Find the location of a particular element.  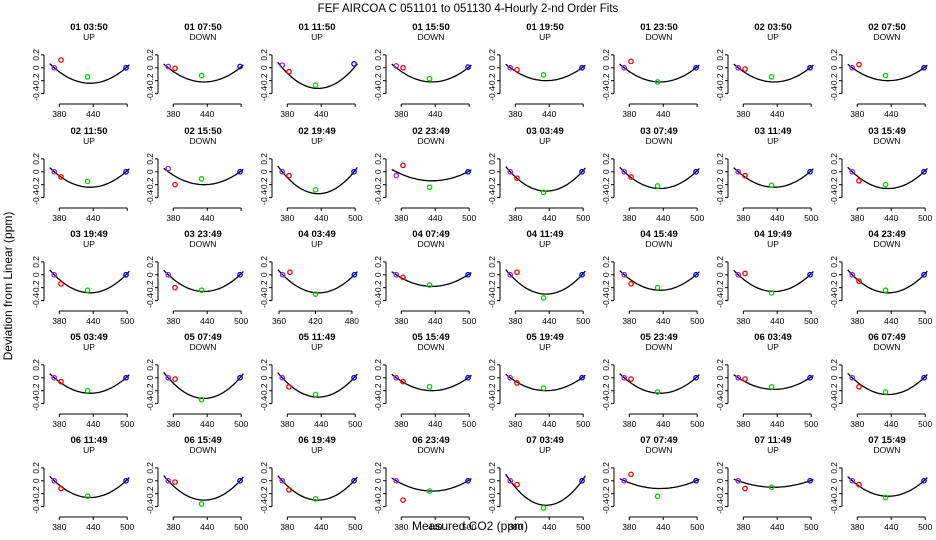

panel-title: 05 19:49 is located at coordinates (545, 337).